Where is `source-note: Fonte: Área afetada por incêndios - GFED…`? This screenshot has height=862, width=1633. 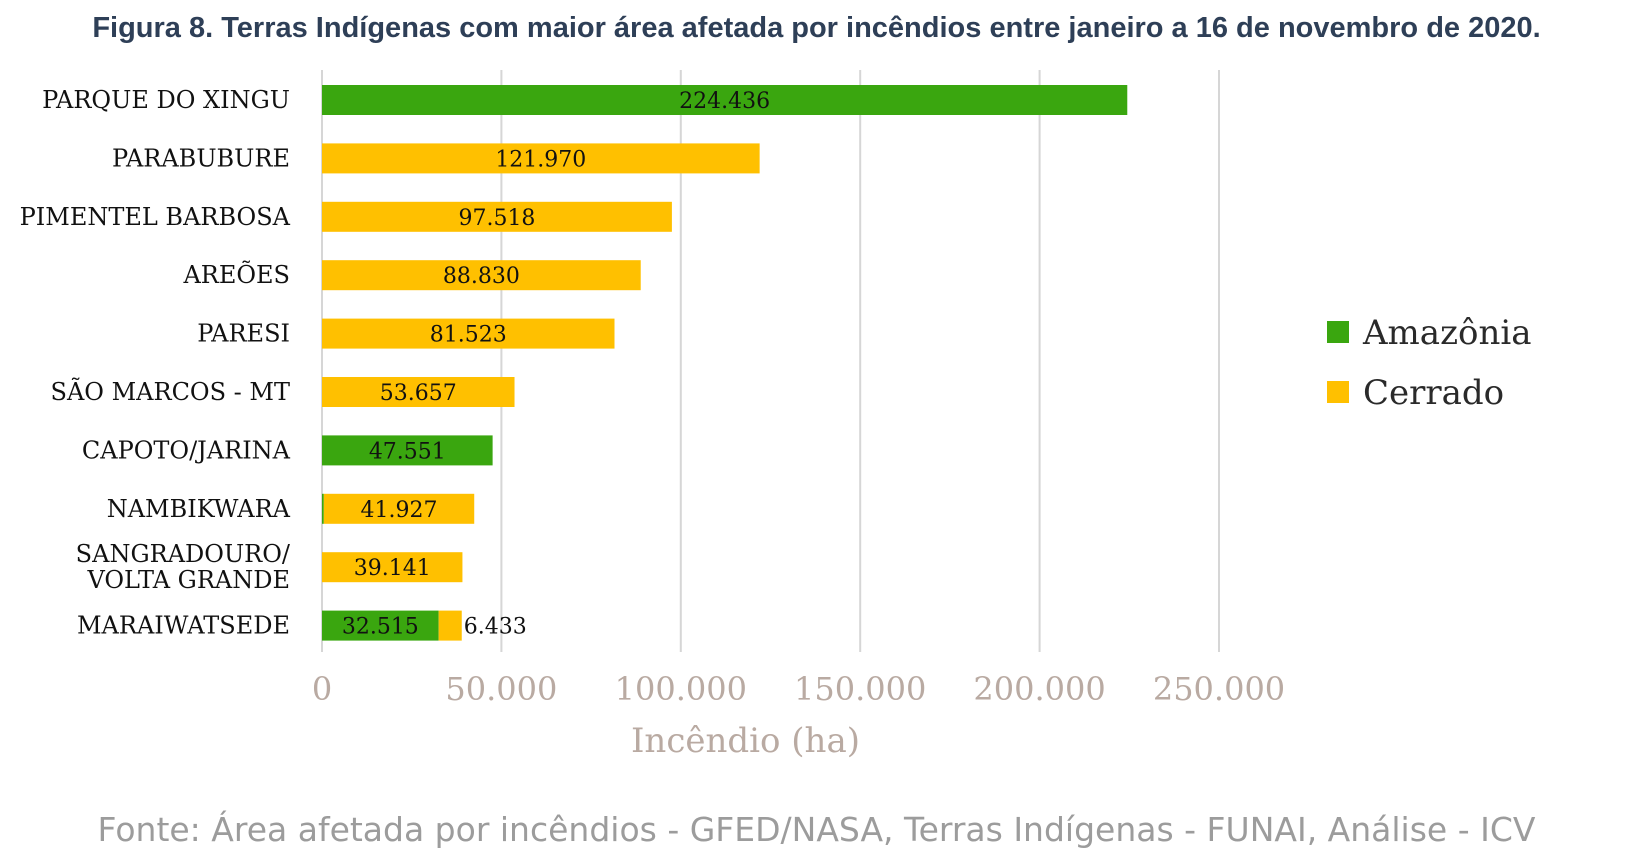
source-note: Fonte: Área afetada por incêndios - GFED… is located at coordinates (816, 829).